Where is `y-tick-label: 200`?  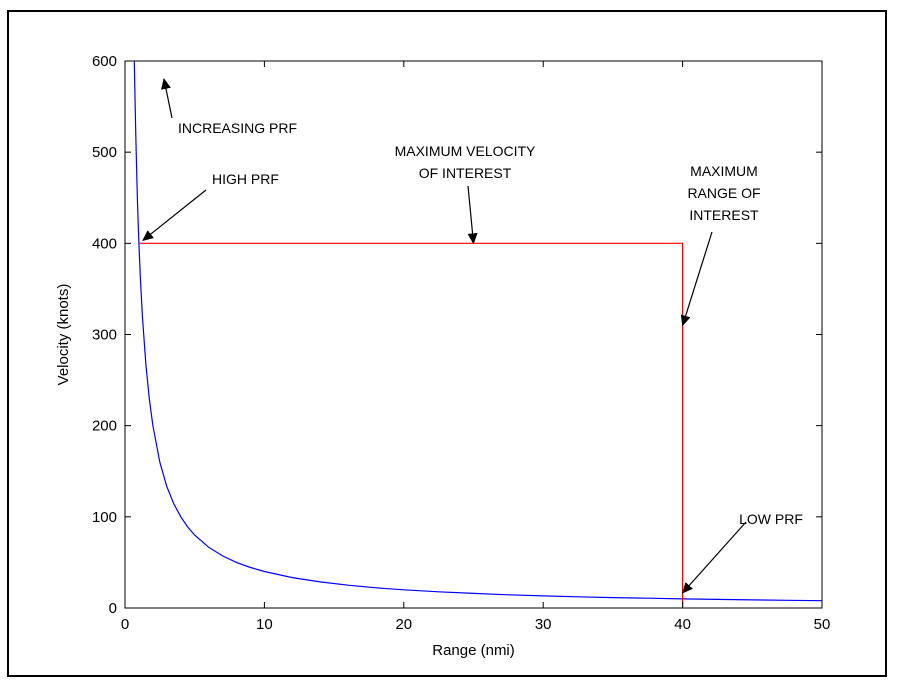 y-tick-label: 200 is located at coordinates (104, 426).